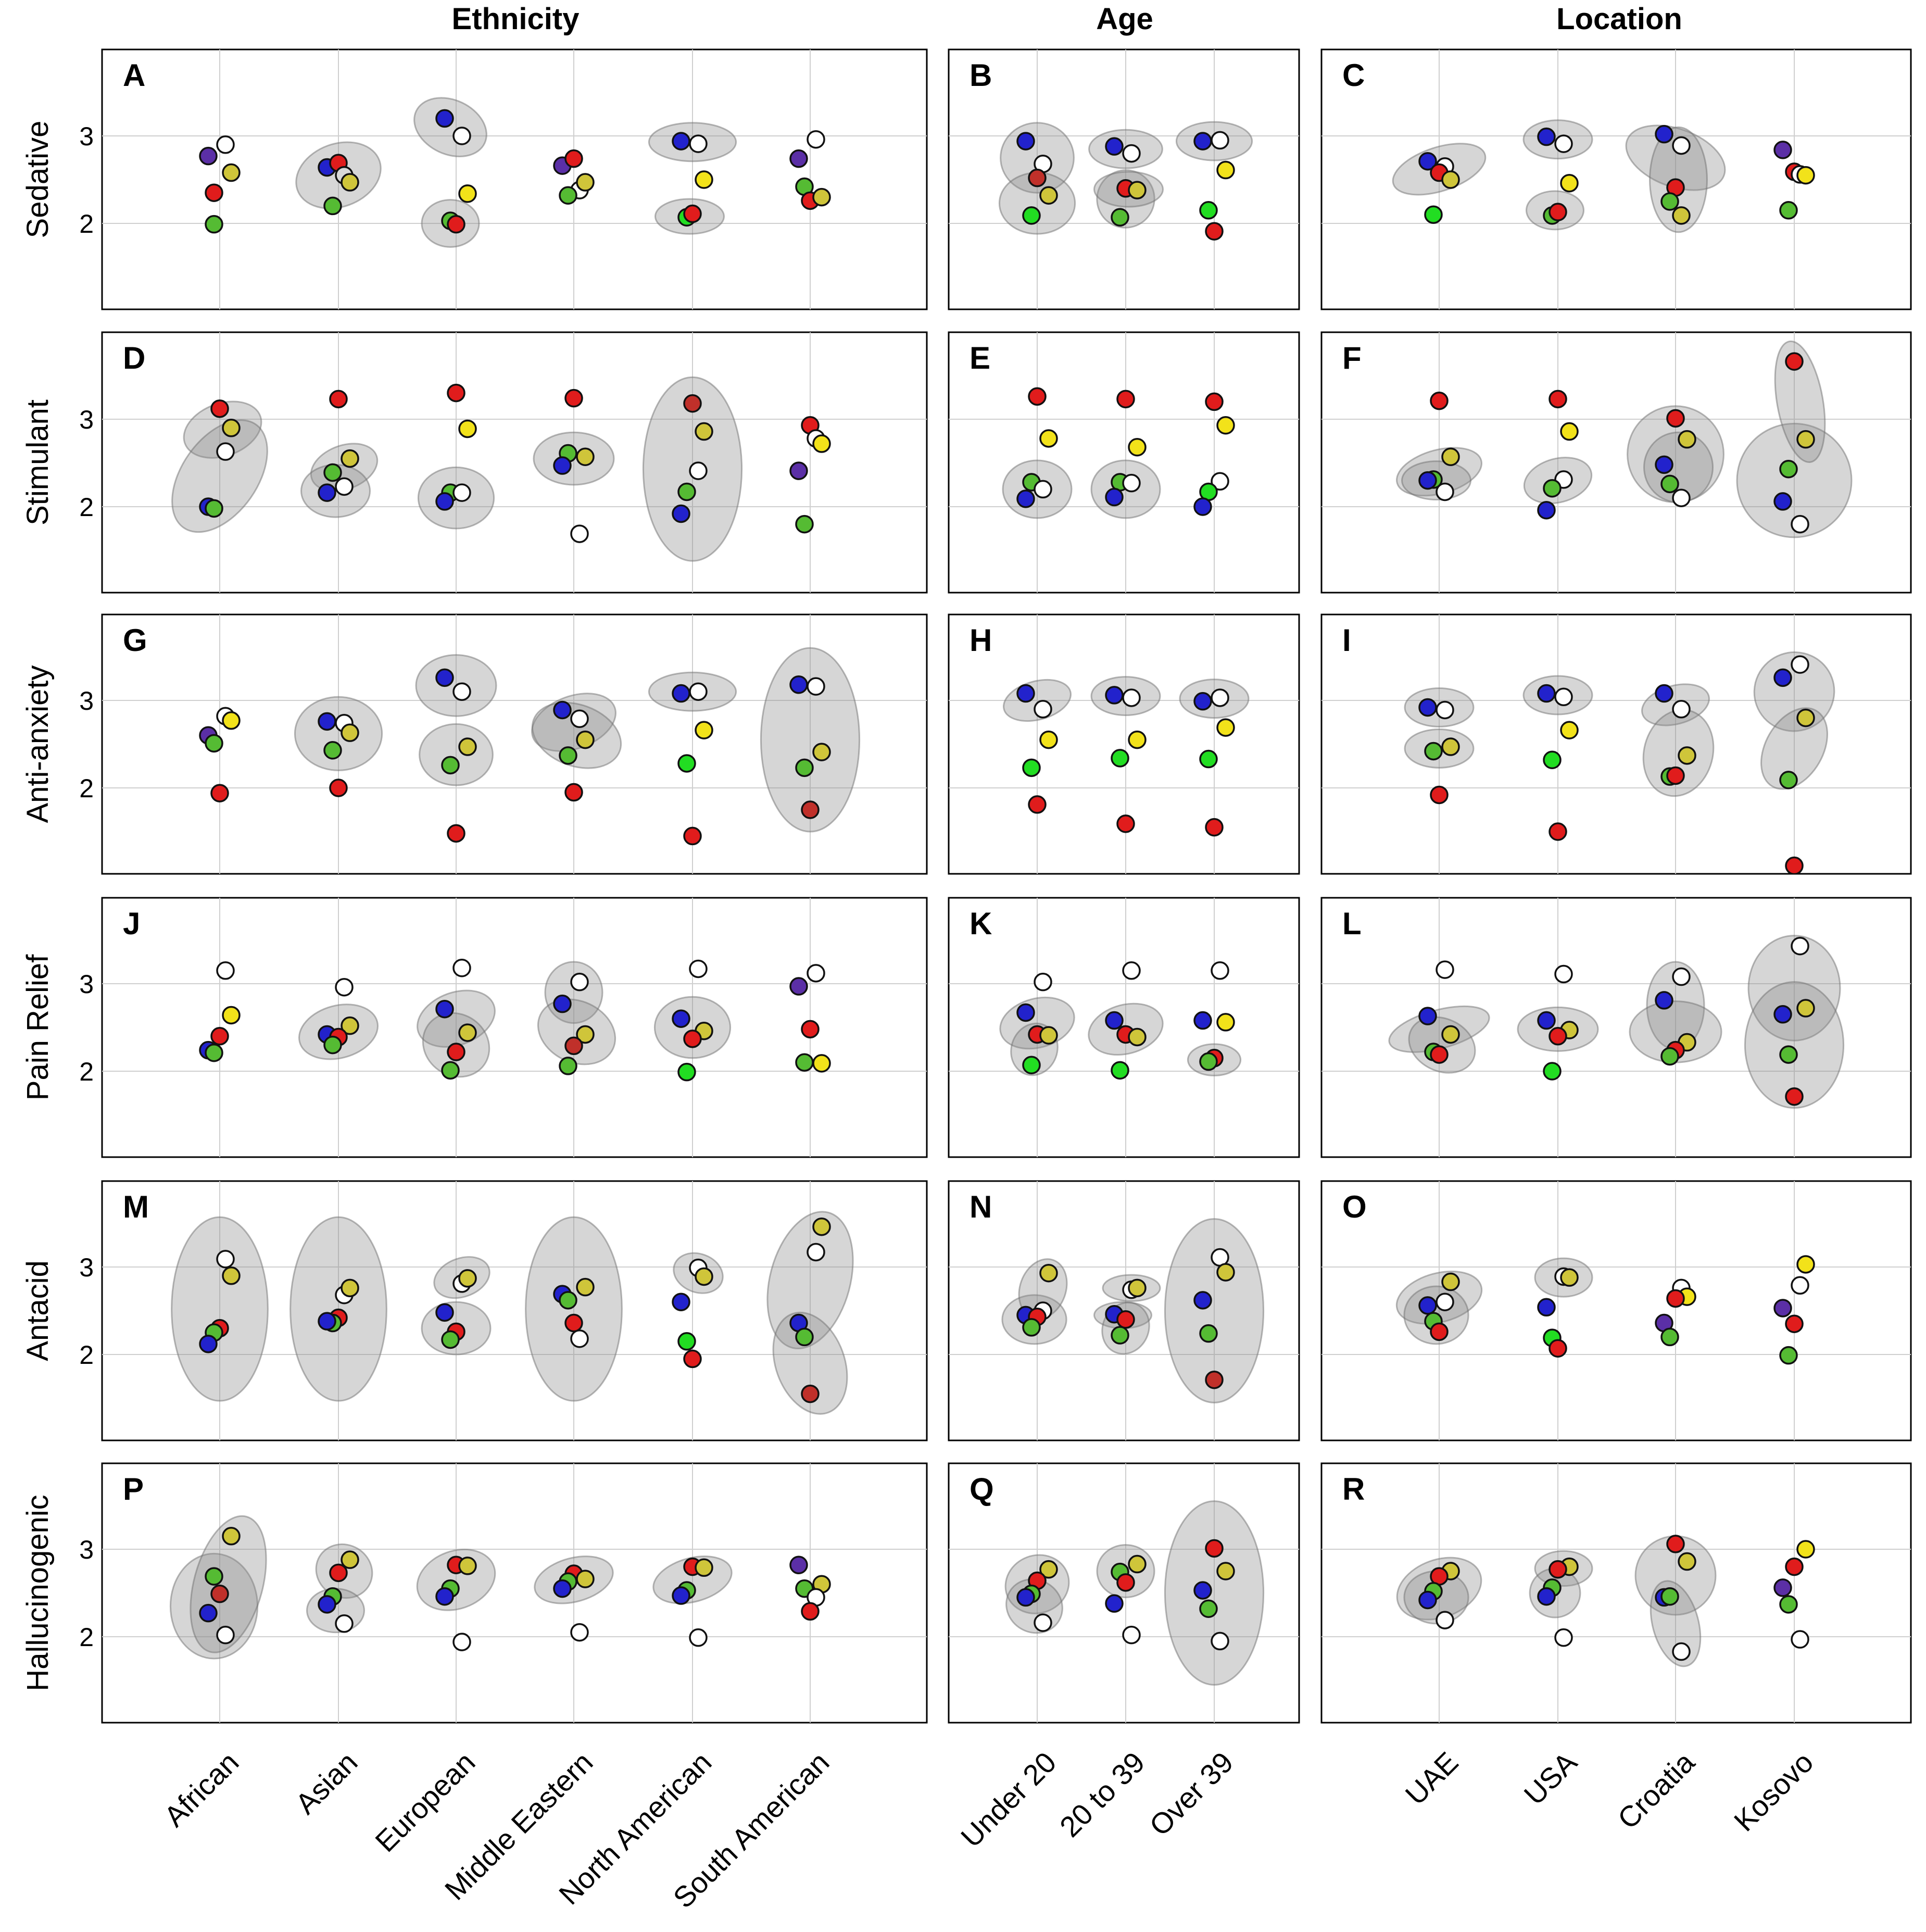 Image resolution: width=1926 pixels, height=1932 pixels. I want to click on x-label-over-39: Over 39, so click(1191, 1794).